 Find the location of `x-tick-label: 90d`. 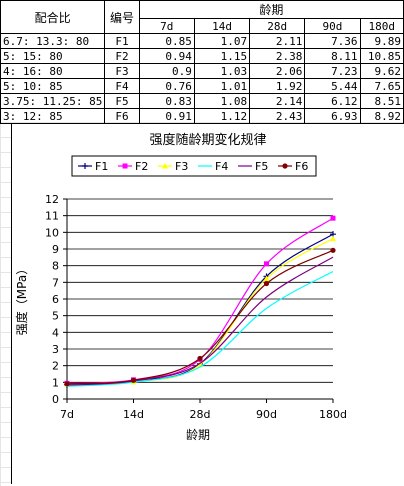

x-tick-label: 90d is located at coordinates (266, 414).